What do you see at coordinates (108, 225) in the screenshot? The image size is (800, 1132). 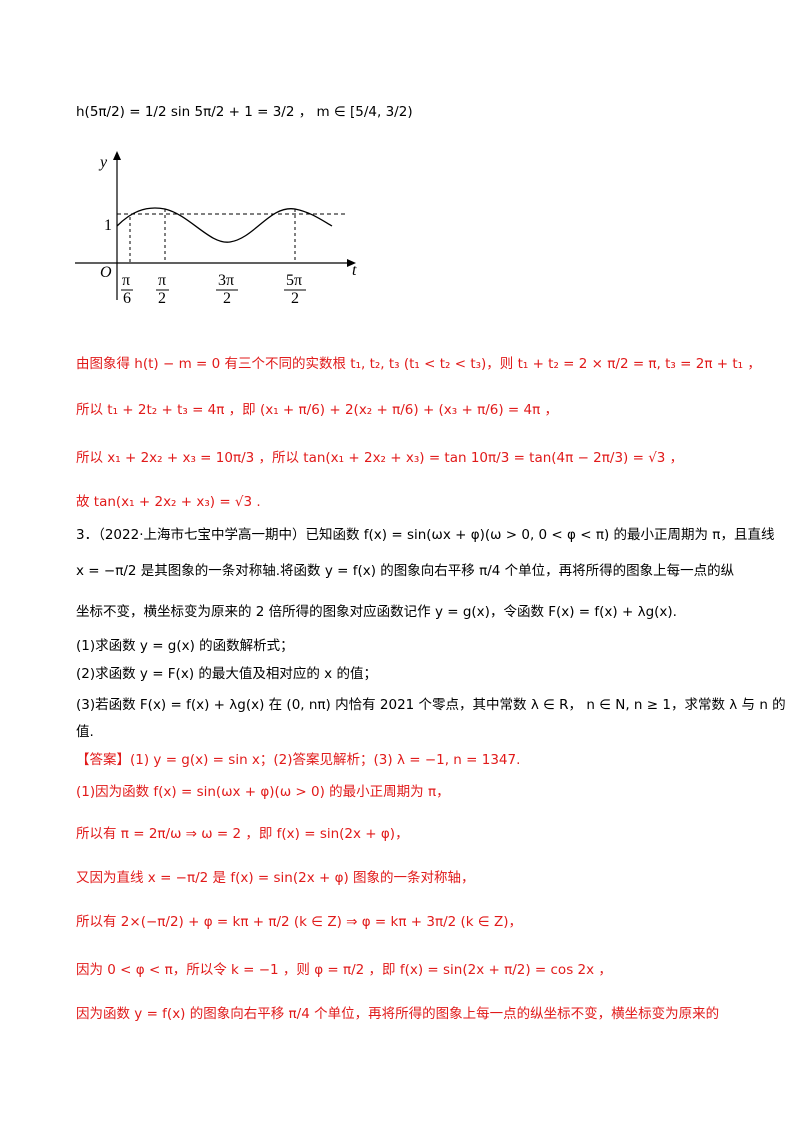 I see `one-label: 1` at bounding box center [108, 225].